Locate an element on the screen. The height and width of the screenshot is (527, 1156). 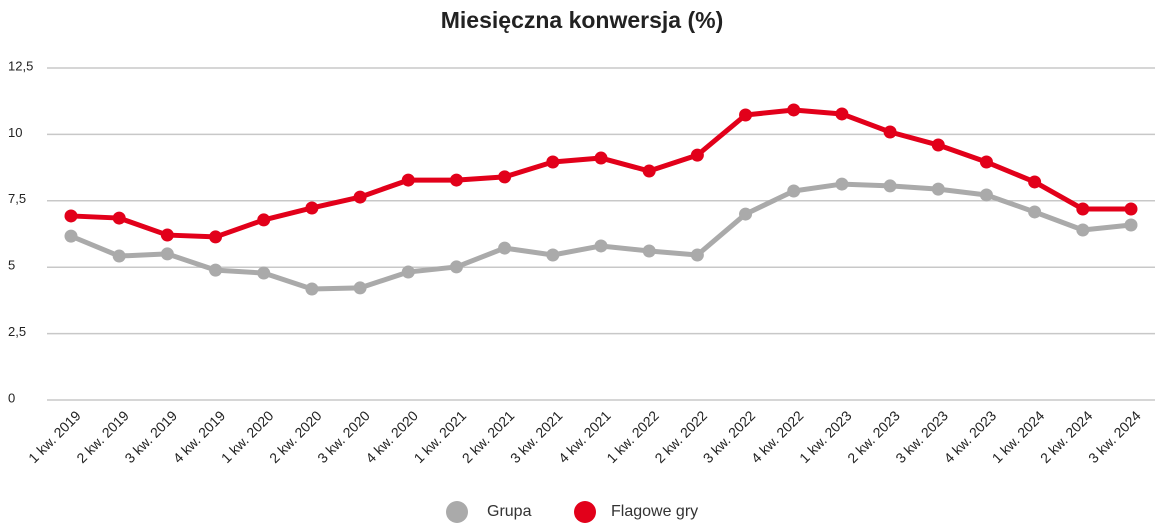
y-tick-label: 12,5 is located at coordinates (20, 65).